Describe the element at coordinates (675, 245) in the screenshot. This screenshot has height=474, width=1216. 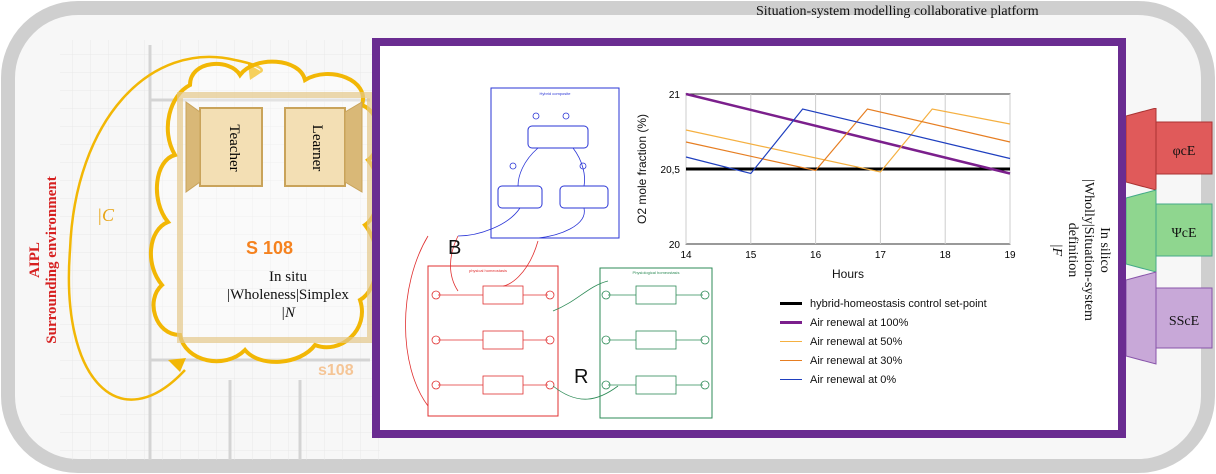
I see `y-tick-label: 20` at that location.